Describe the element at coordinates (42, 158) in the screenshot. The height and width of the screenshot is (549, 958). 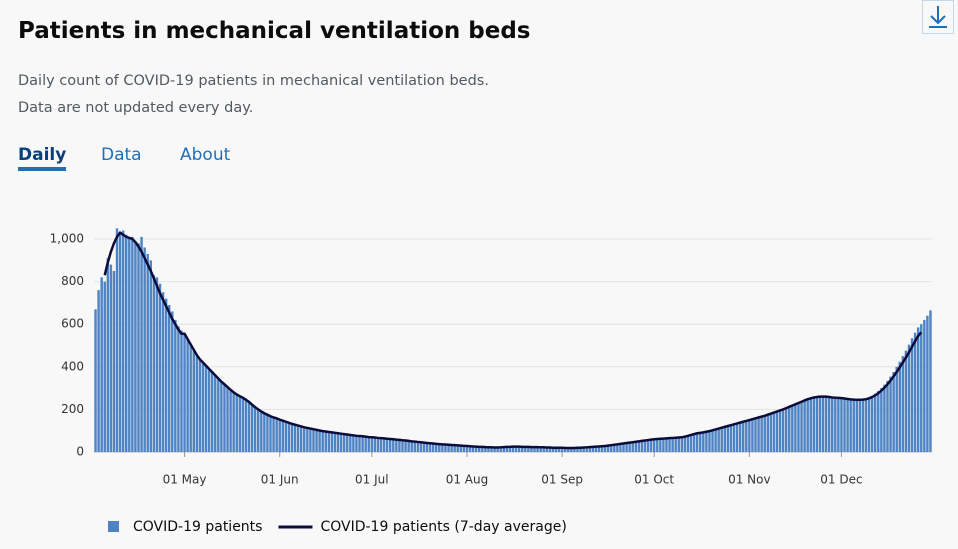
I see `tab: Daily` at that location.